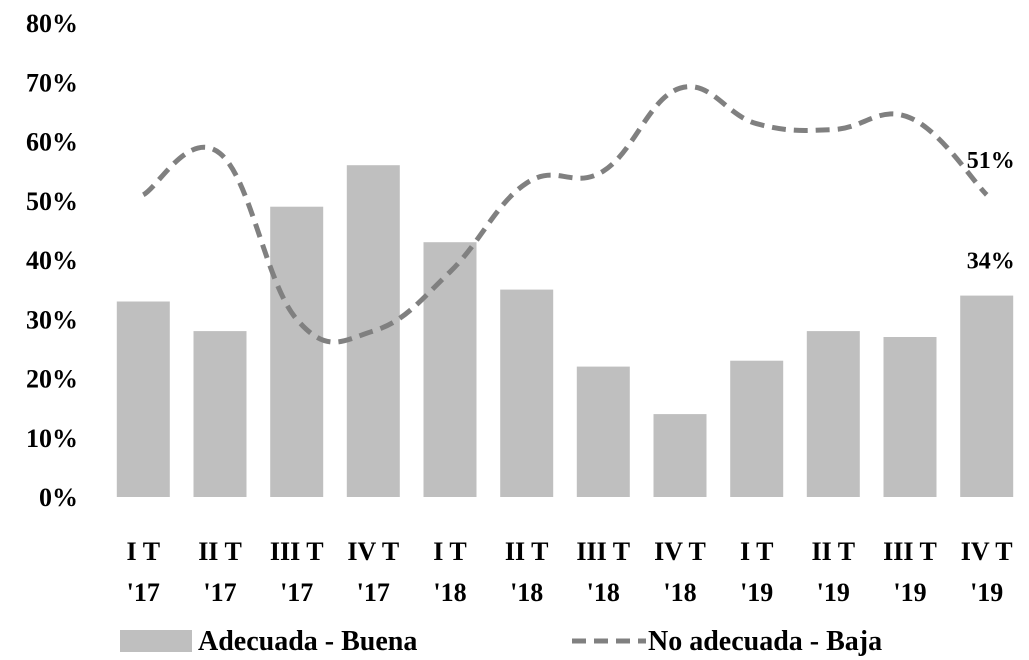  What do you see at coordinates (52, 201) in the screenshot?
I see `y-tick-label: 50%` at bounding box center [52, 201].